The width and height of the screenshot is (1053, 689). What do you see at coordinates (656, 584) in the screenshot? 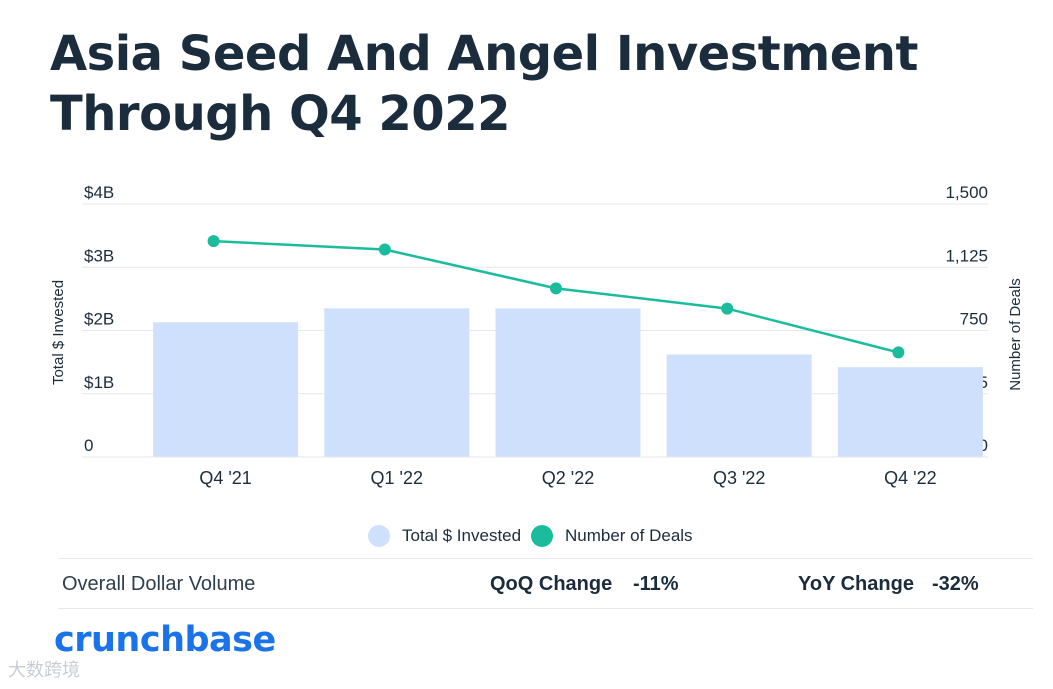
I see `qoq-change-value: -11%` at bounding box center [656, 584].